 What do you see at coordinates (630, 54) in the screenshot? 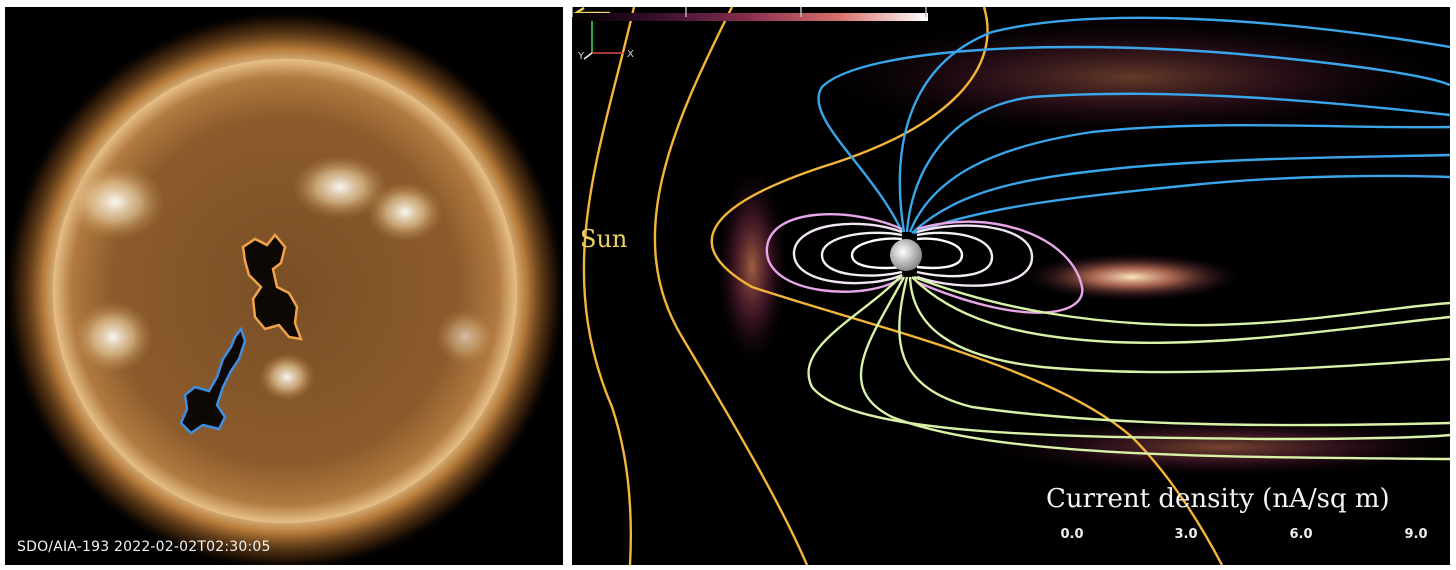
I see `axis-x-label: X` at bounding box center [630, 54].